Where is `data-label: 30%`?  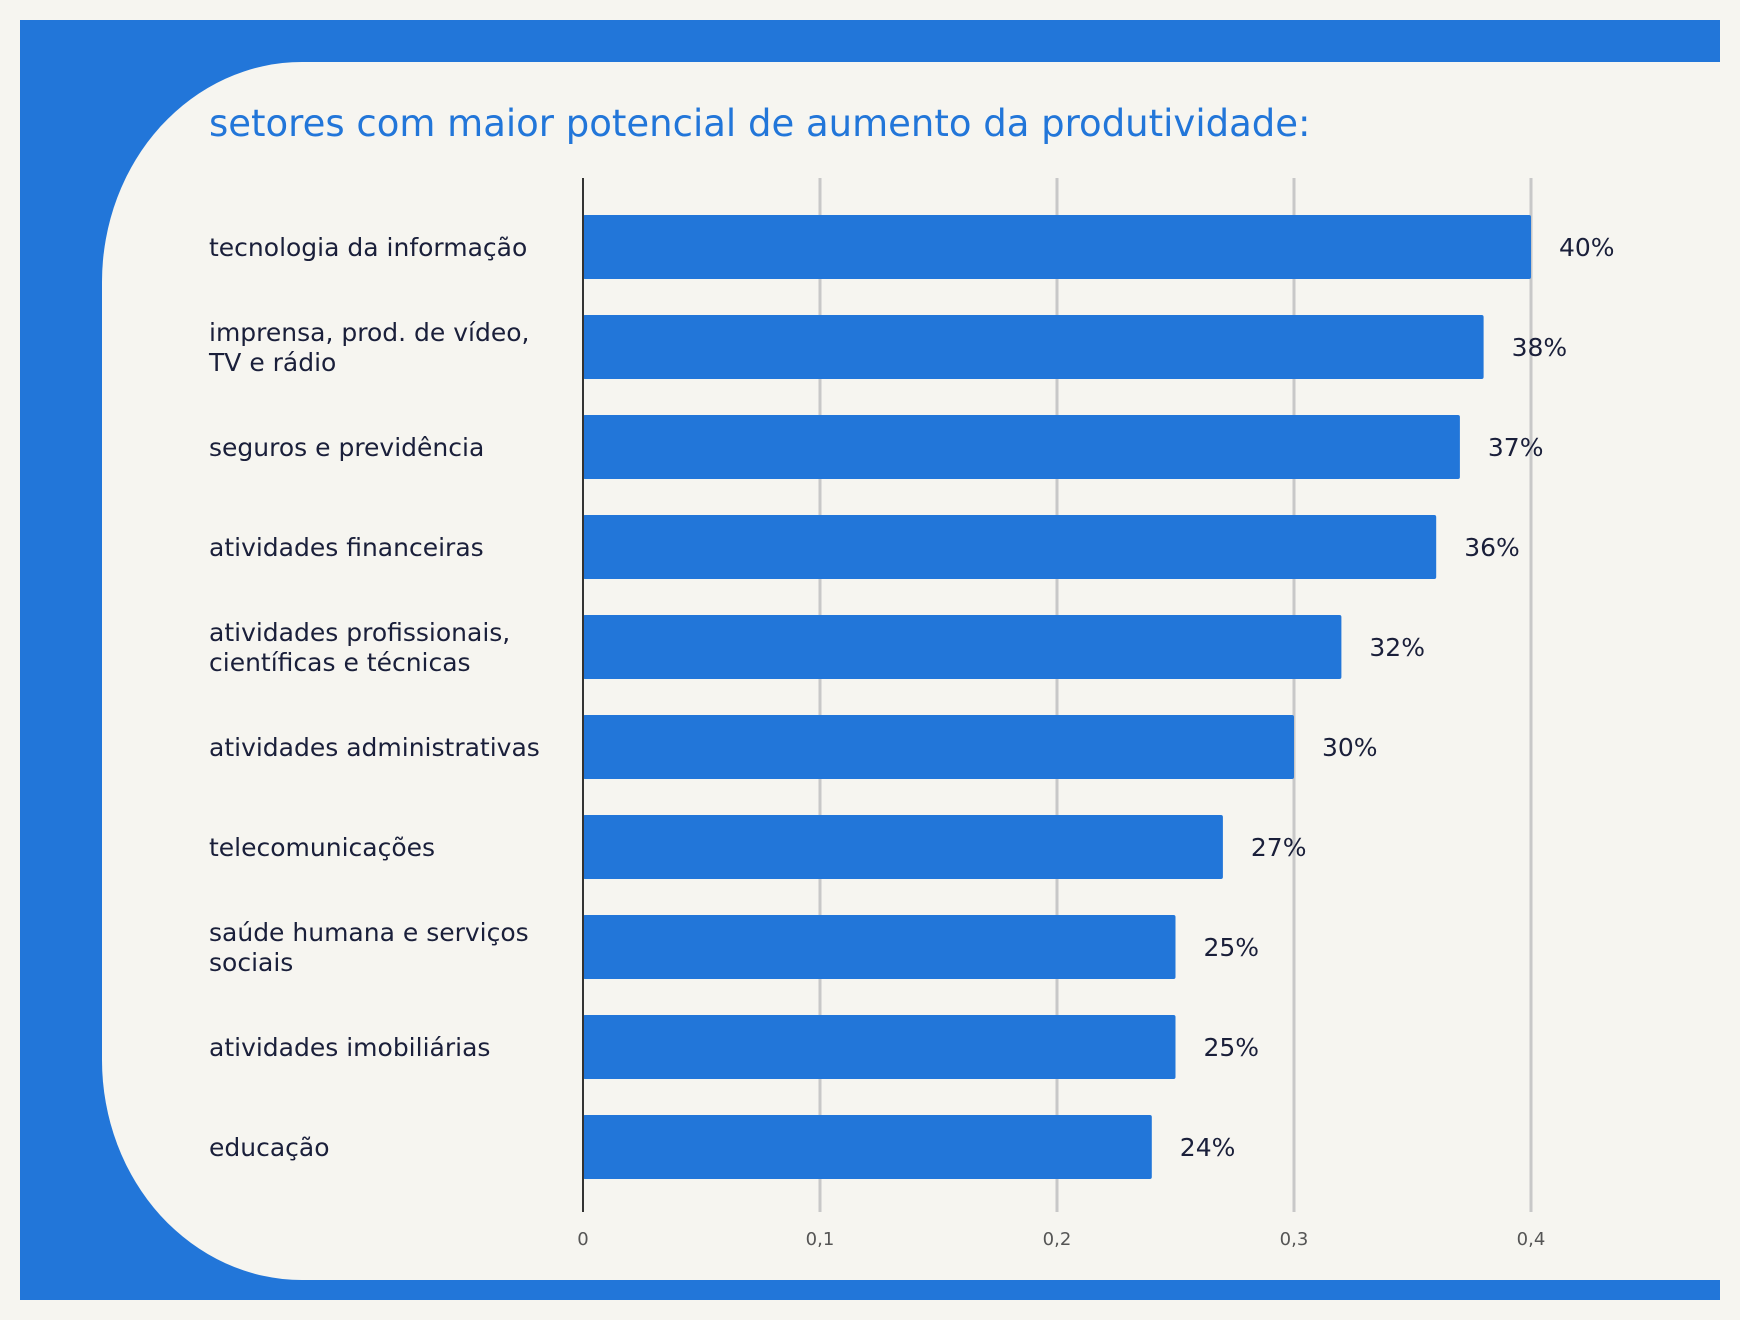 data-label: 30% is located at coordinates (1350, 747).